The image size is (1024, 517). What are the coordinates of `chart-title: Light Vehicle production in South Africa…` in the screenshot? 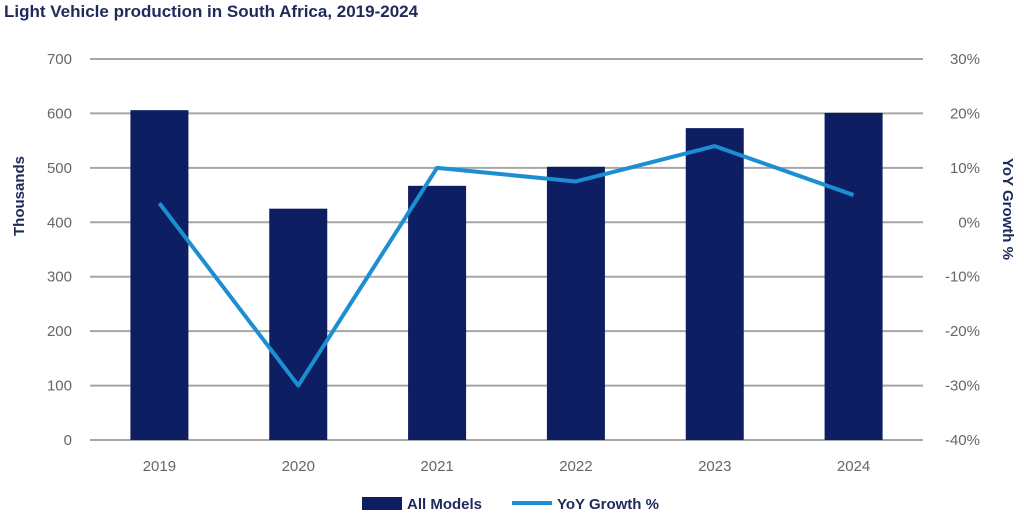 It's located at (211, 11).